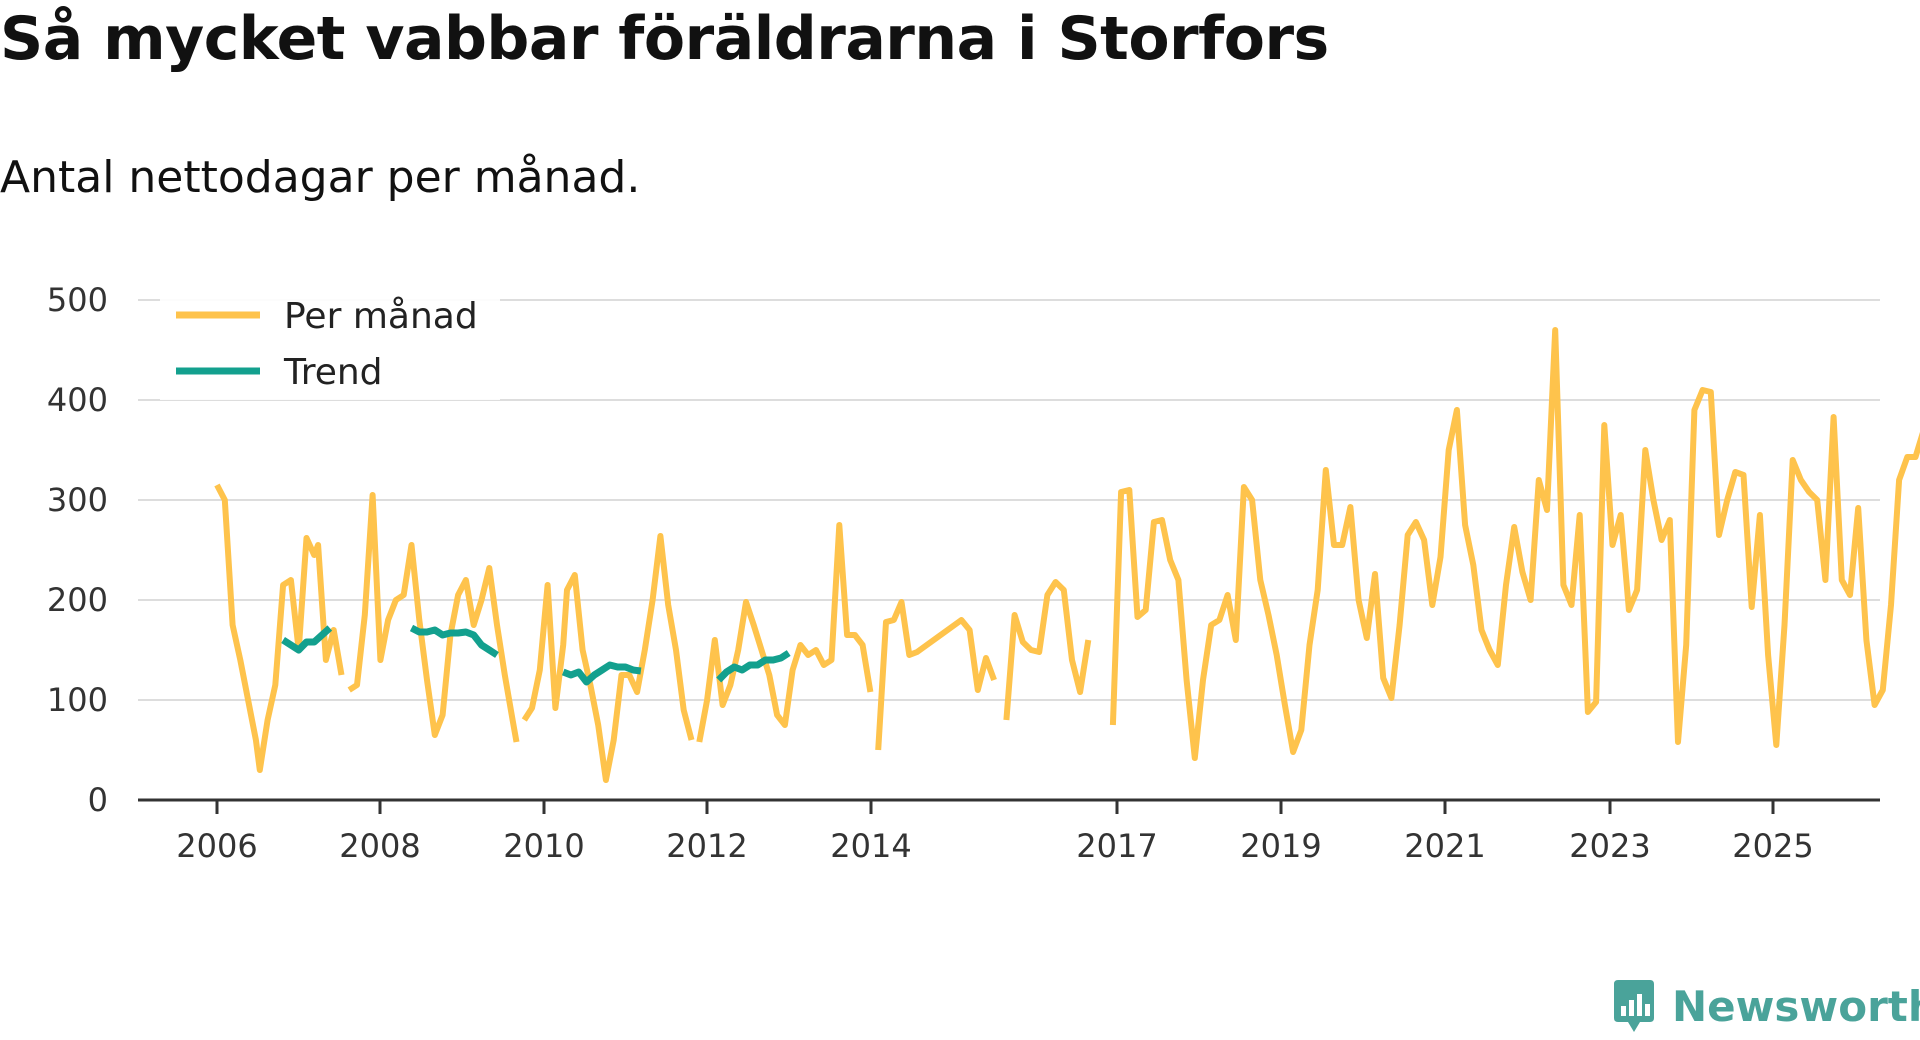 The width and height of the screenshot is (1920, 1040). What do you see at coordinates (543, 846) in the screenshot?
I see `x-tick-label: 2010` at bounding box center [543, 846].